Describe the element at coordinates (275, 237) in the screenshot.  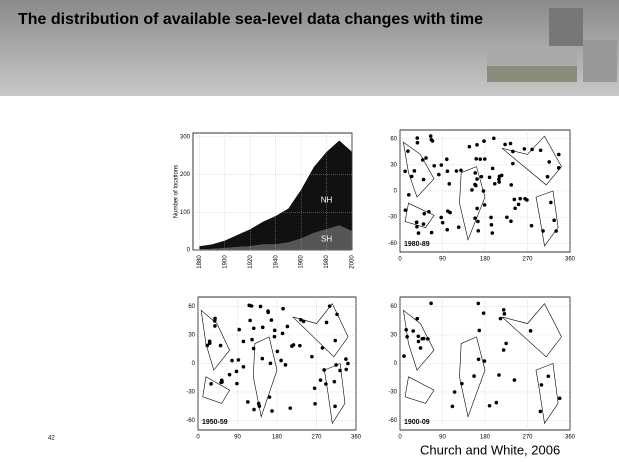
I see `area-series` at that location.